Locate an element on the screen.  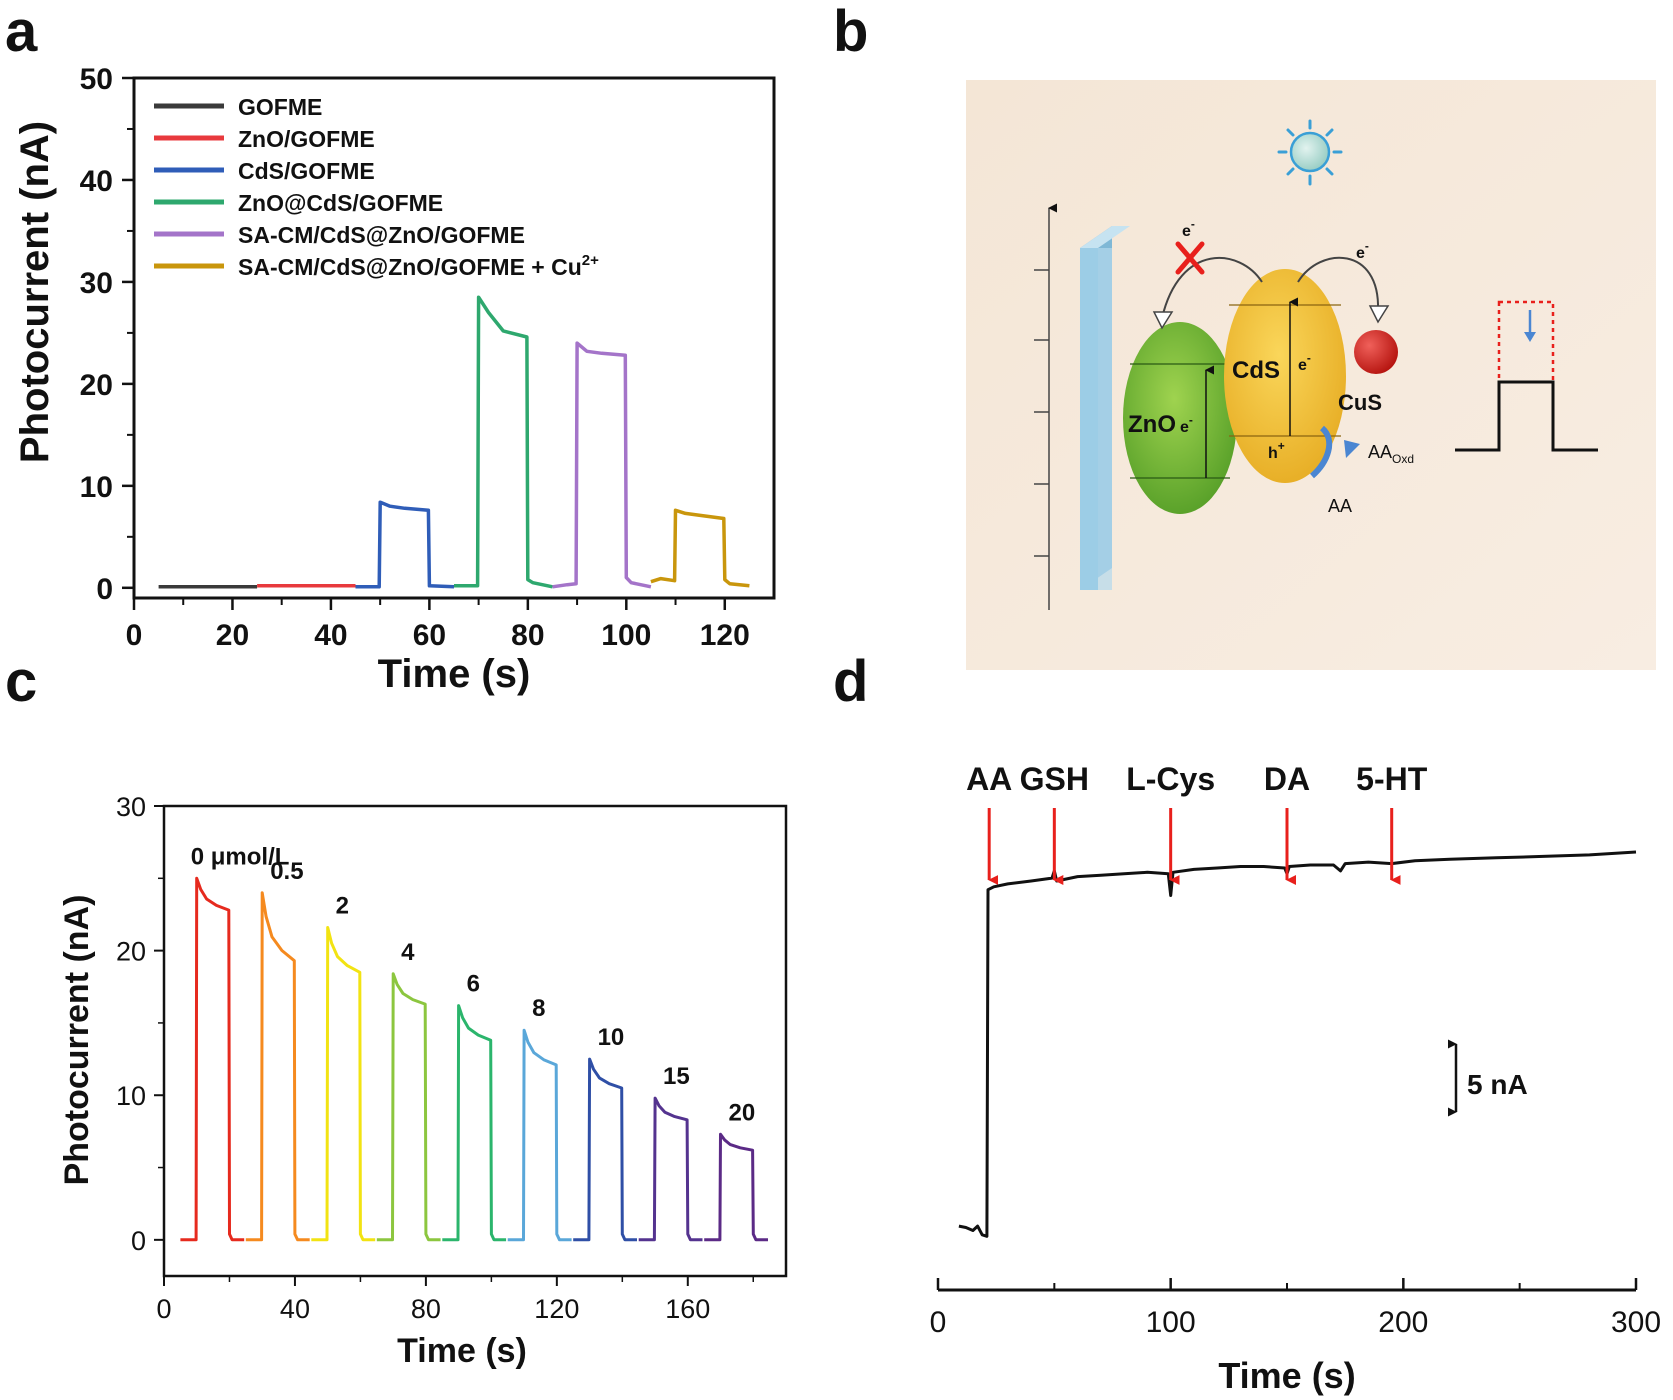
aa-arrowhead-icon is located at coordinates (1352, 449).